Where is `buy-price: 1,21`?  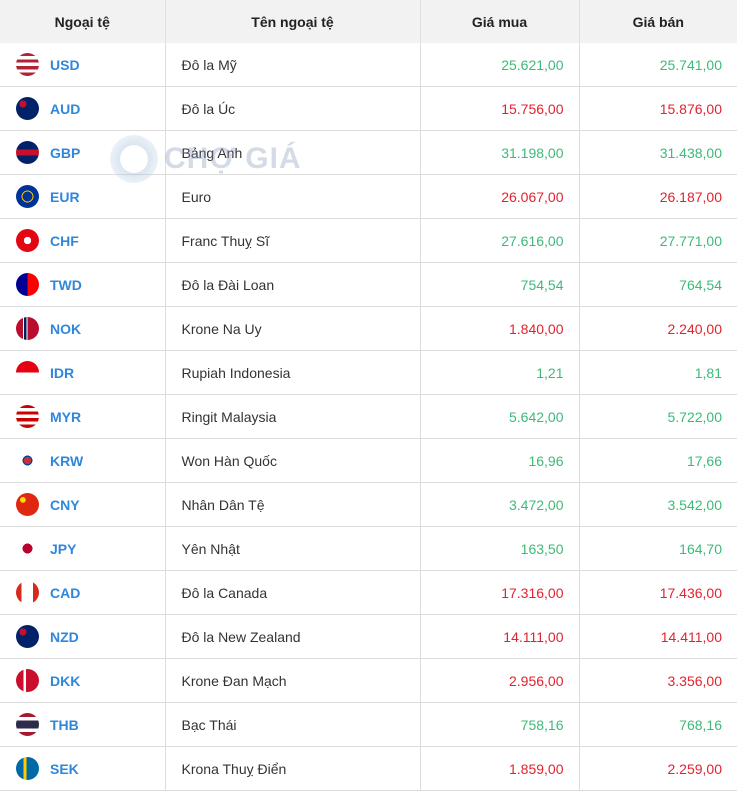
buy-price: 1,21 is located at coordinates (500, 372).